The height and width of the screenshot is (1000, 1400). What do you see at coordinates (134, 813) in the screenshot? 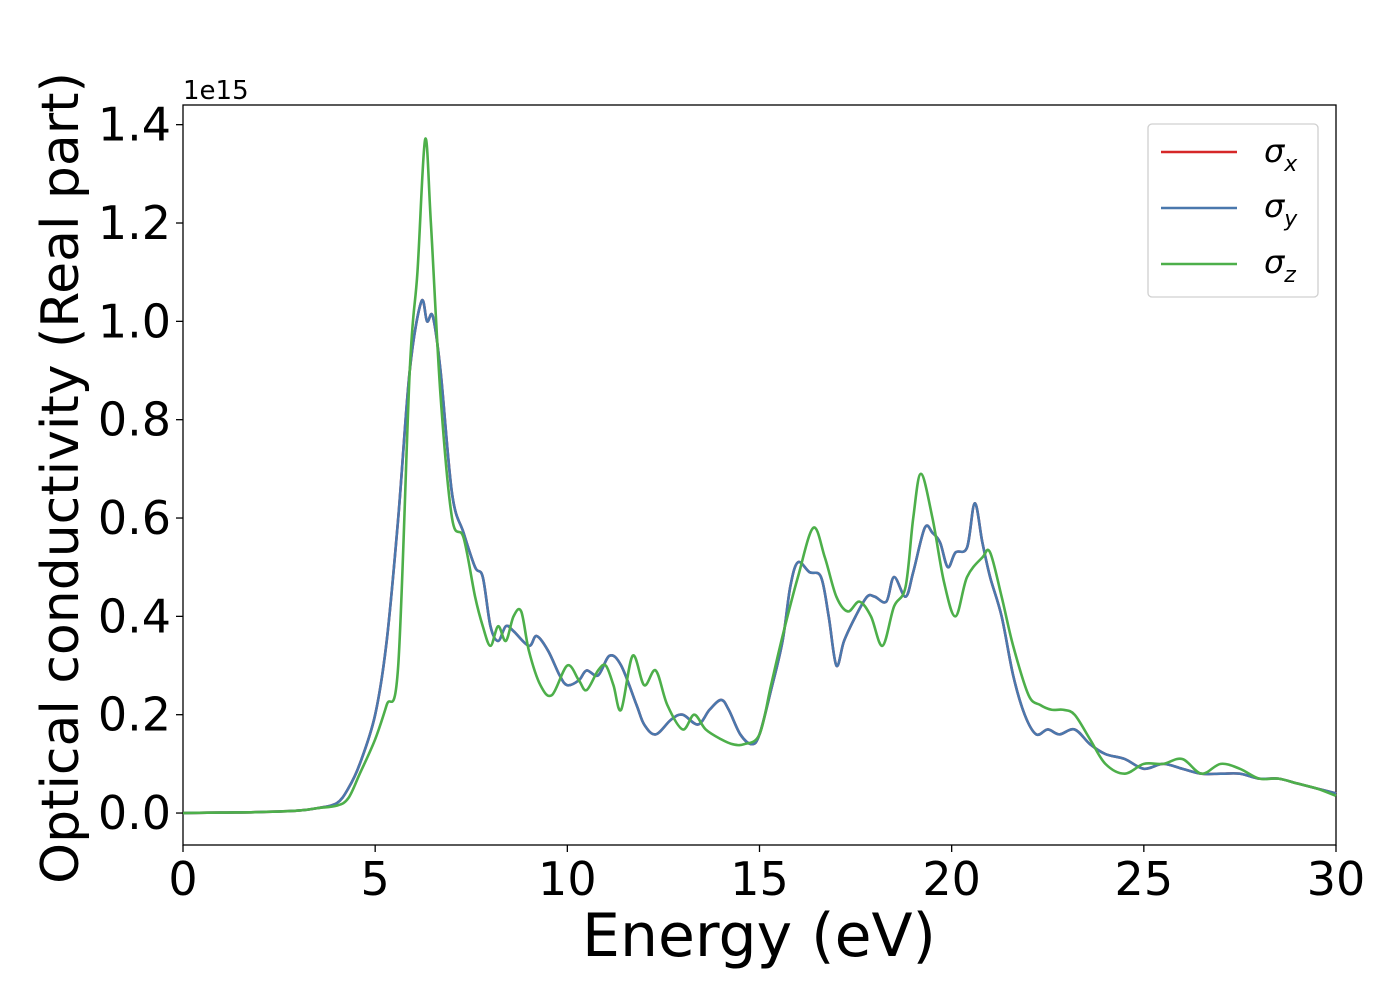
I see `y-tick-label: 0.0` at bounding box center [134, 813].